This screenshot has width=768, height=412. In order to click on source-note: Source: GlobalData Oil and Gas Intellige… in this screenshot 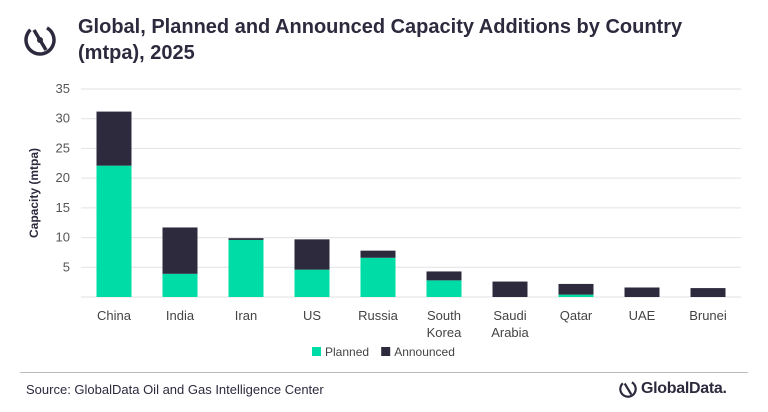, I will do `click(175, 389)`.